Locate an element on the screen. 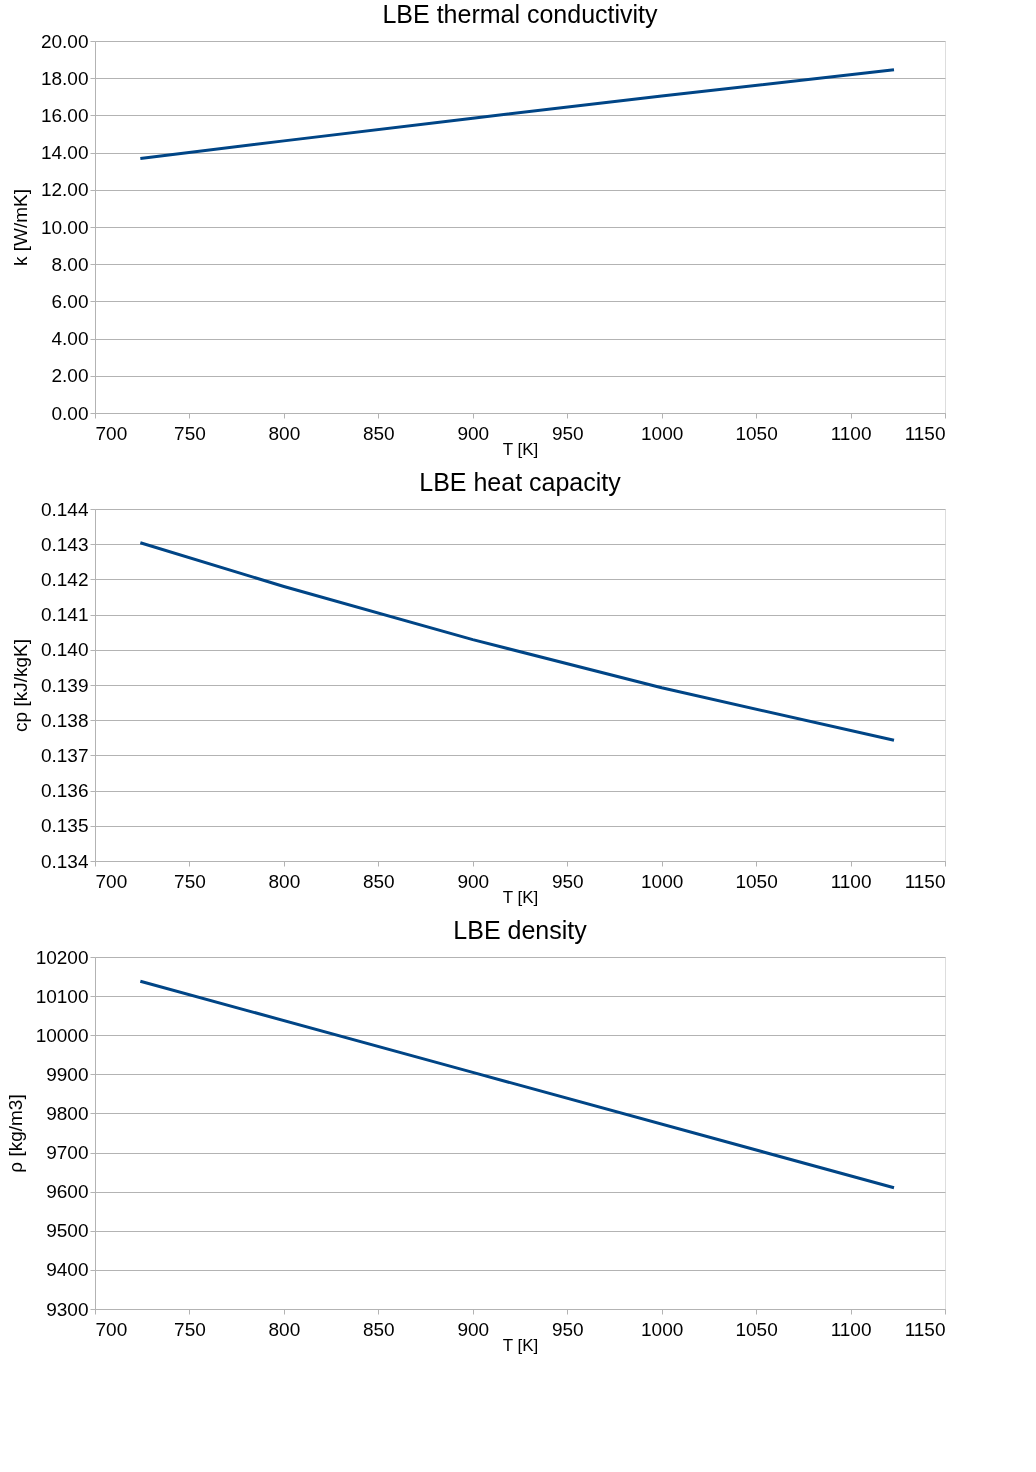  y-tick-label: 9300 is located at coordinates (67, 1309).